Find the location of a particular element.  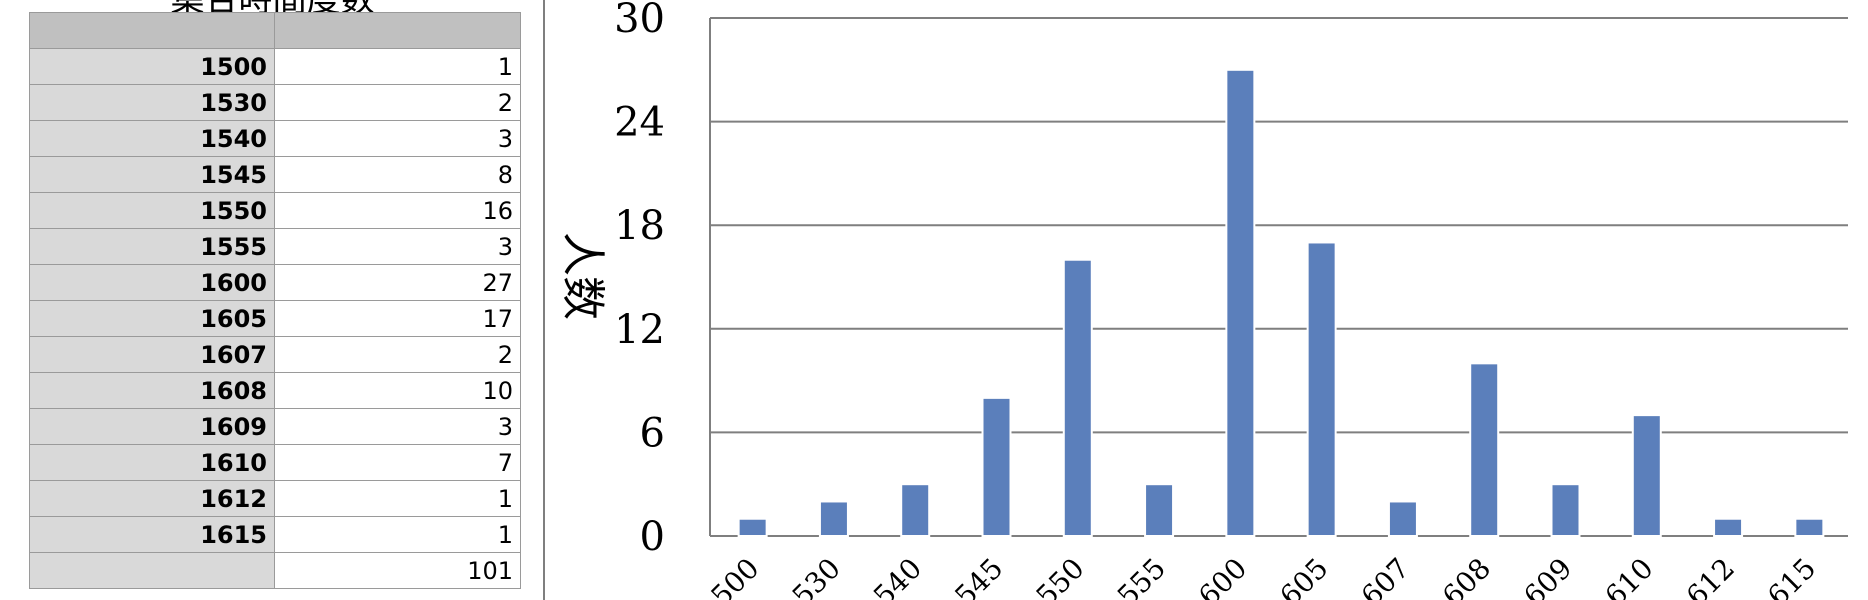

table-row: 1610 7 is located at coordinates (275, 462).